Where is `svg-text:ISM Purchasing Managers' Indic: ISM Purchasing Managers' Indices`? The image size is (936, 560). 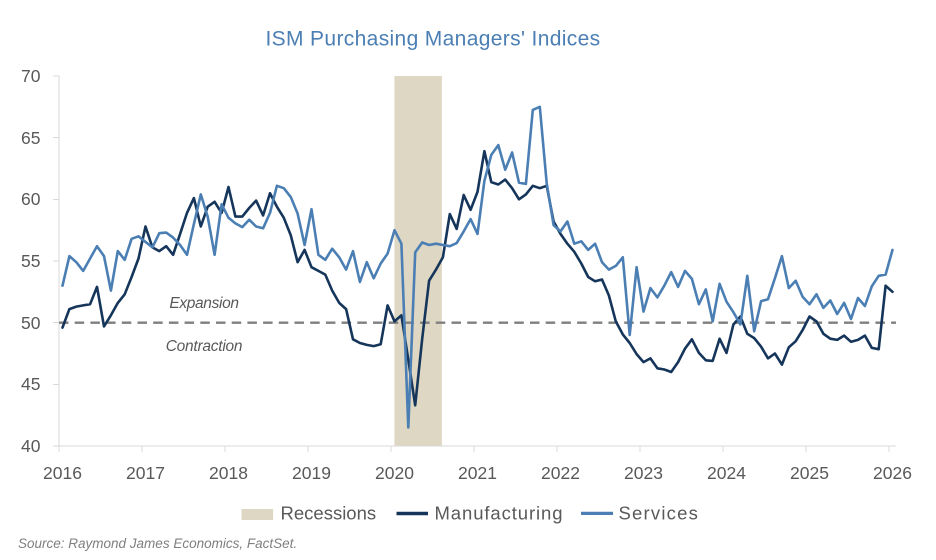 svg-text:ISM Purchasing Managers' Indic: ISM Purchasing Managers' Indices is located at coordinates (432, 39).